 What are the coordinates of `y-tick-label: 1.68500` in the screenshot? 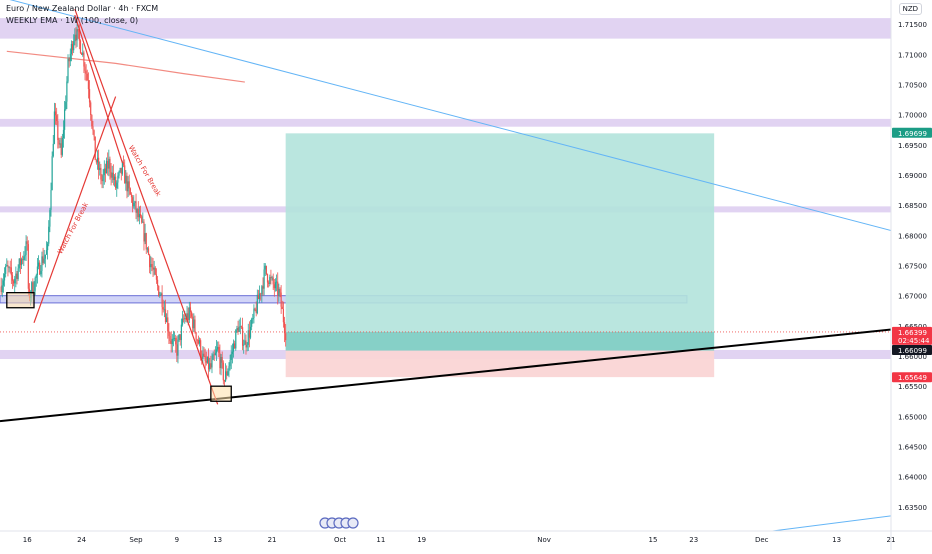 It's located at (912, 206).